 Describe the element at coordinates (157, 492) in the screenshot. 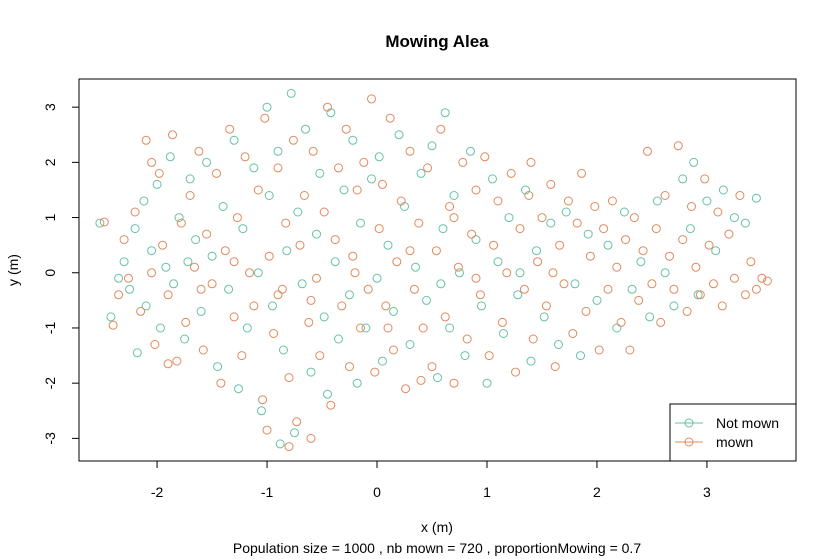

I see `x-tick-label: -2` at that location.